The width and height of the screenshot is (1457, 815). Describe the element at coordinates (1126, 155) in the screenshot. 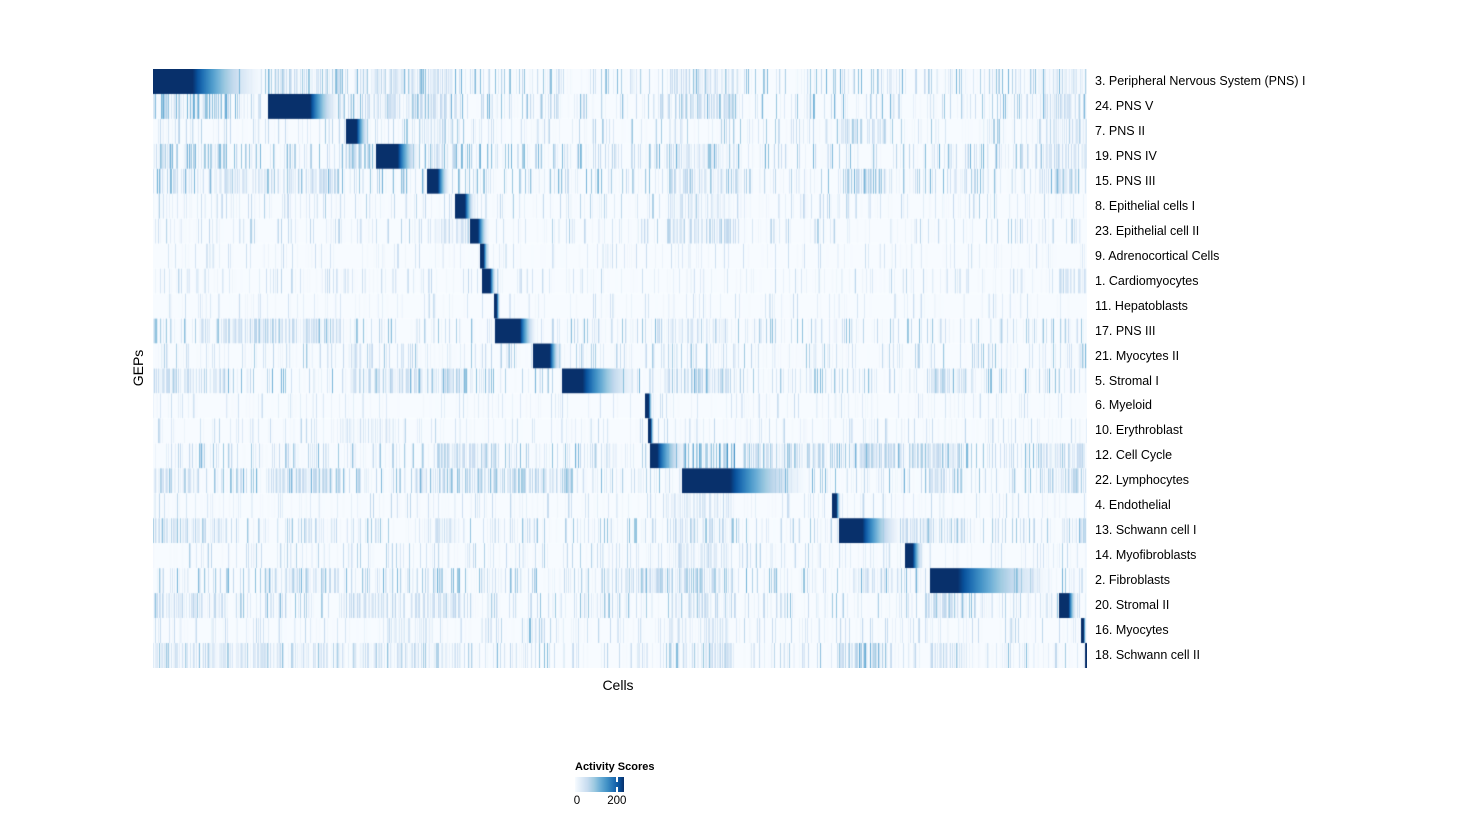

I see `row-label: 19. PNS IV` at that location.